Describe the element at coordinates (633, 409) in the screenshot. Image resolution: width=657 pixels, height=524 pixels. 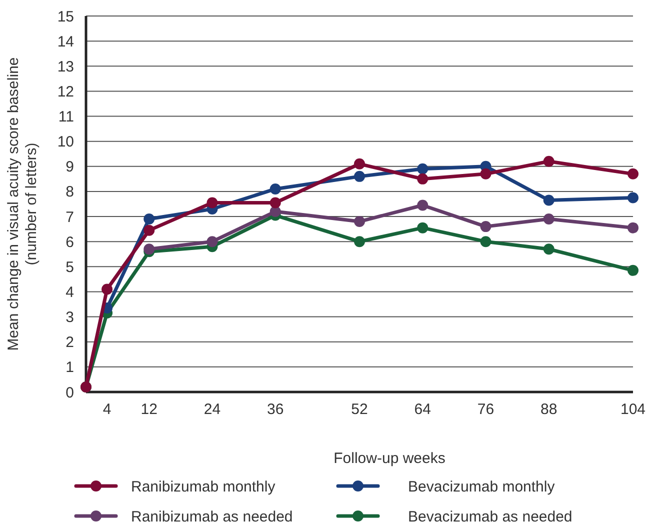
I see `x-tick-label: 104` at that location.